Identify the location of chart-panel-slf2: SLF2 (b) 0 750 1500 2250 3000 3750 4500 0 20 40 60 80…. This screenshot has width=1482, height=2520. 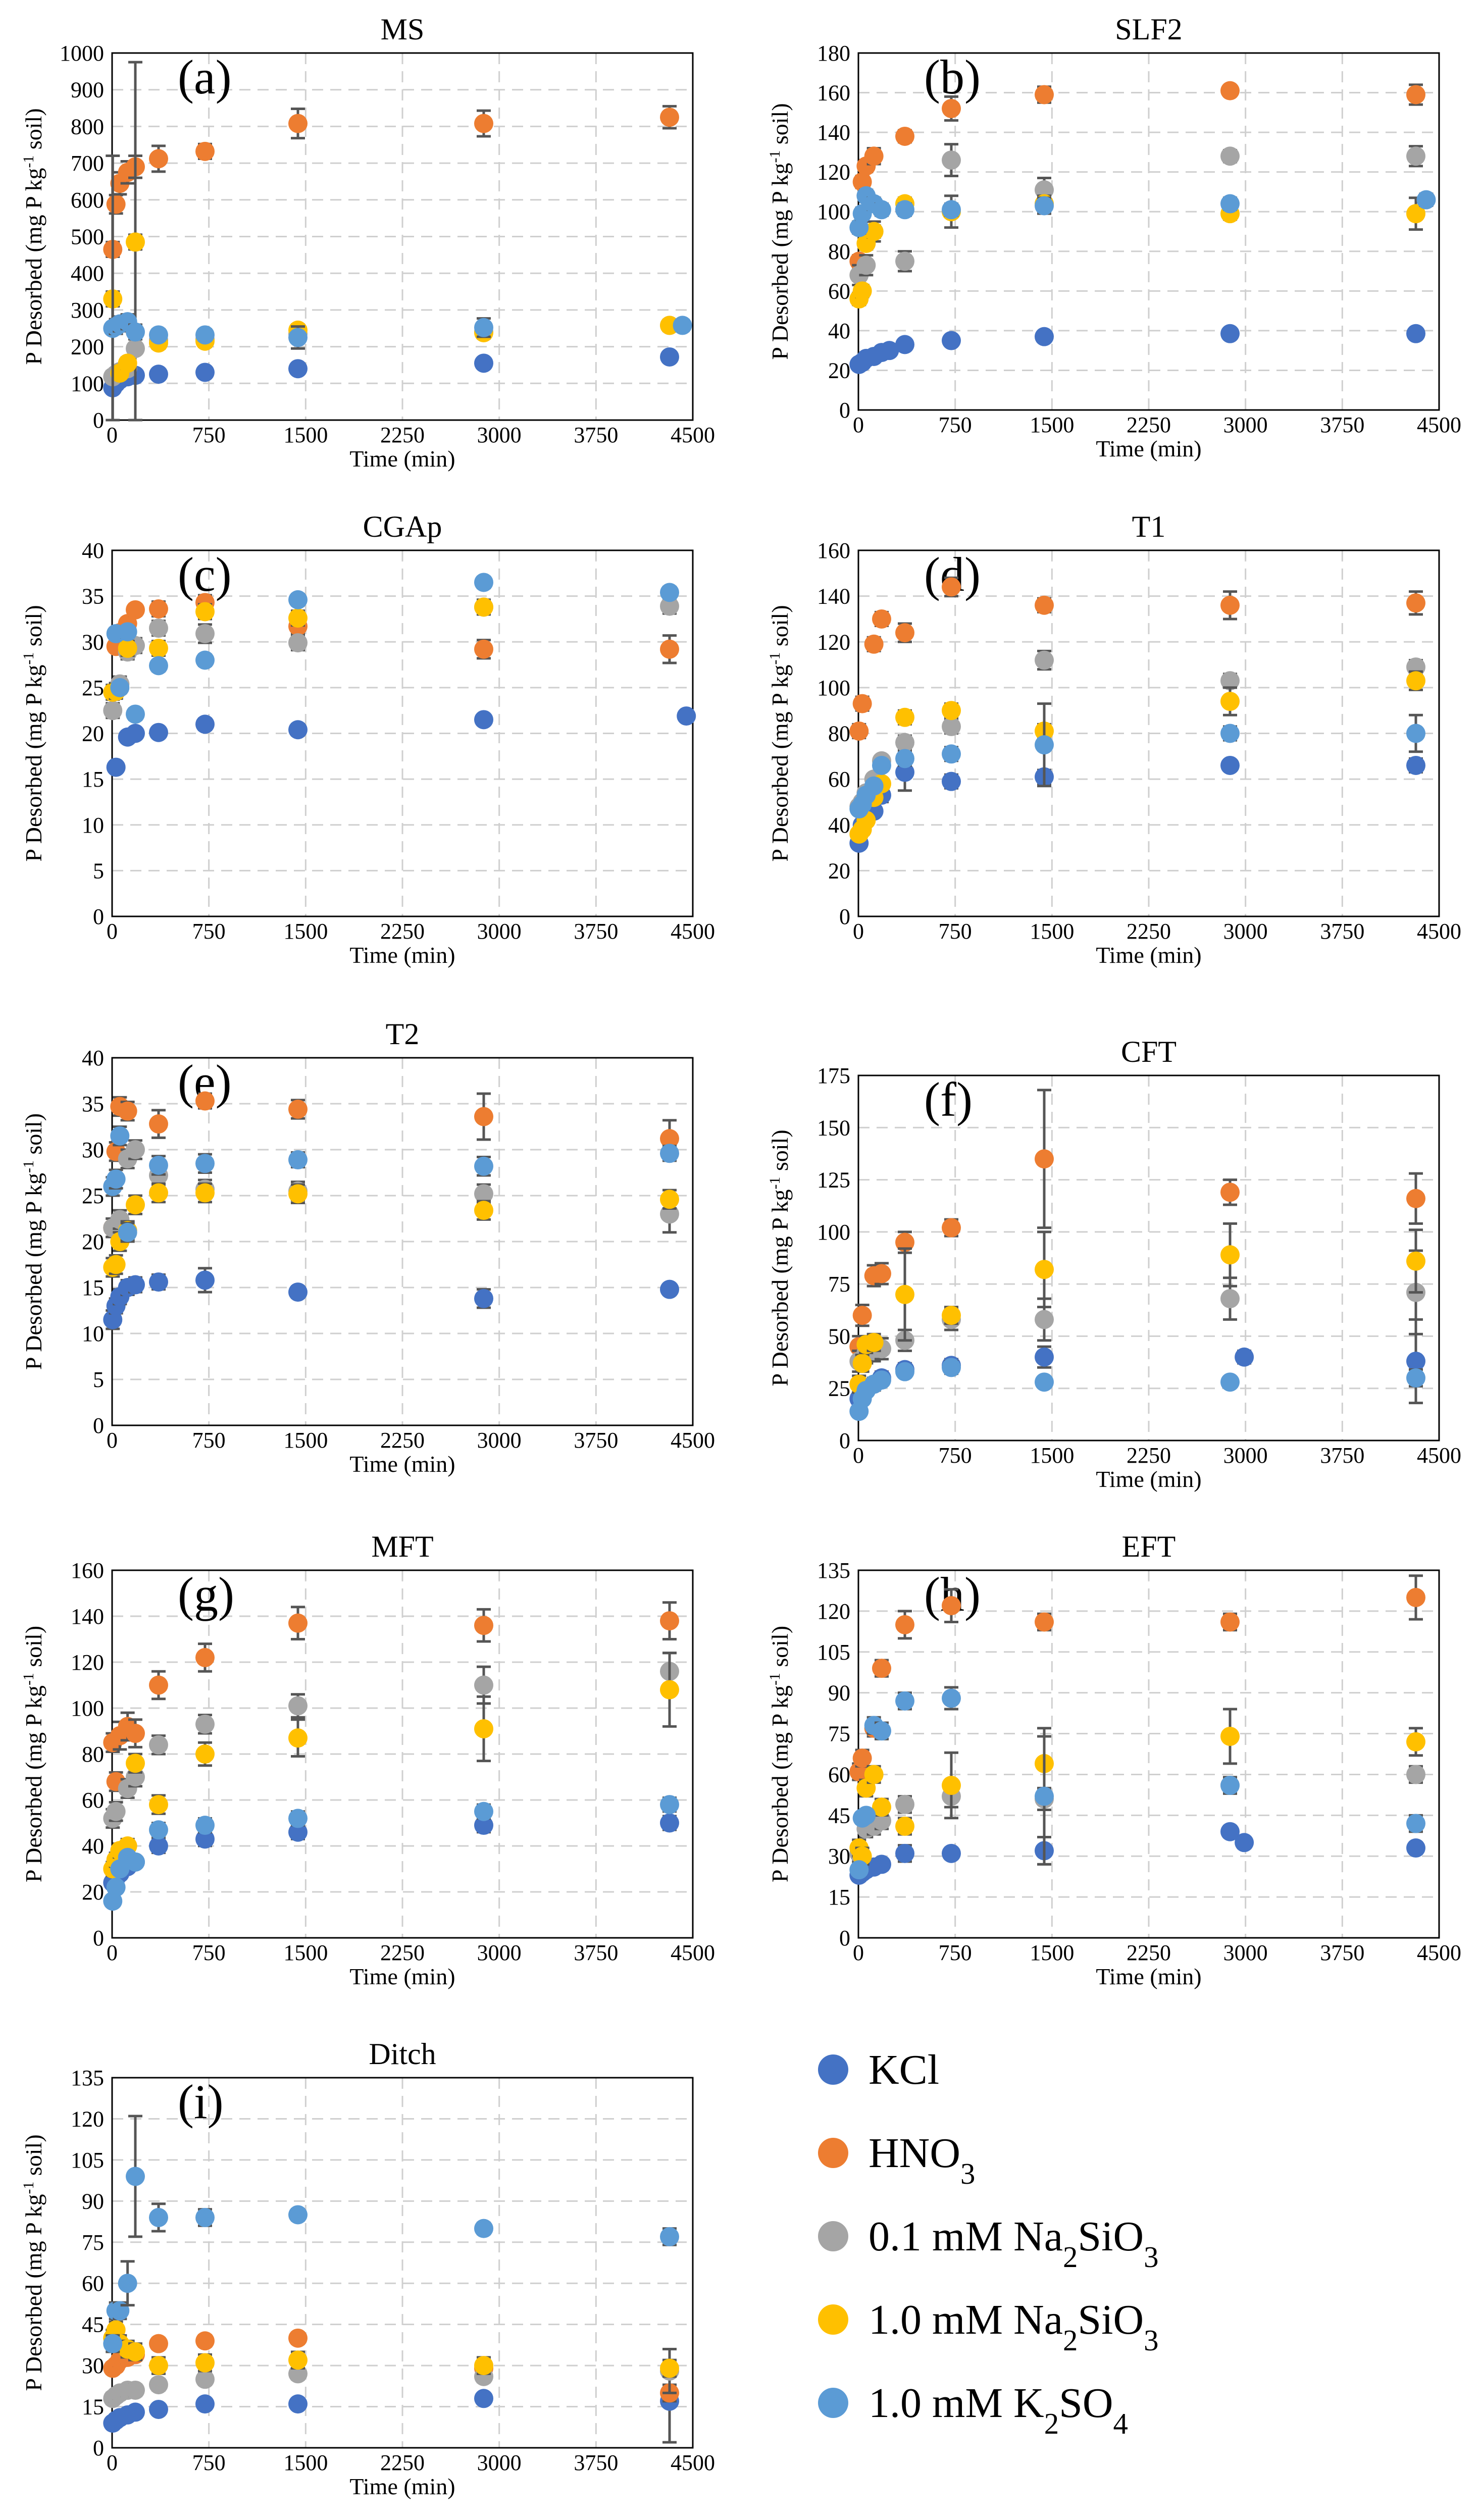
(1114, 237).